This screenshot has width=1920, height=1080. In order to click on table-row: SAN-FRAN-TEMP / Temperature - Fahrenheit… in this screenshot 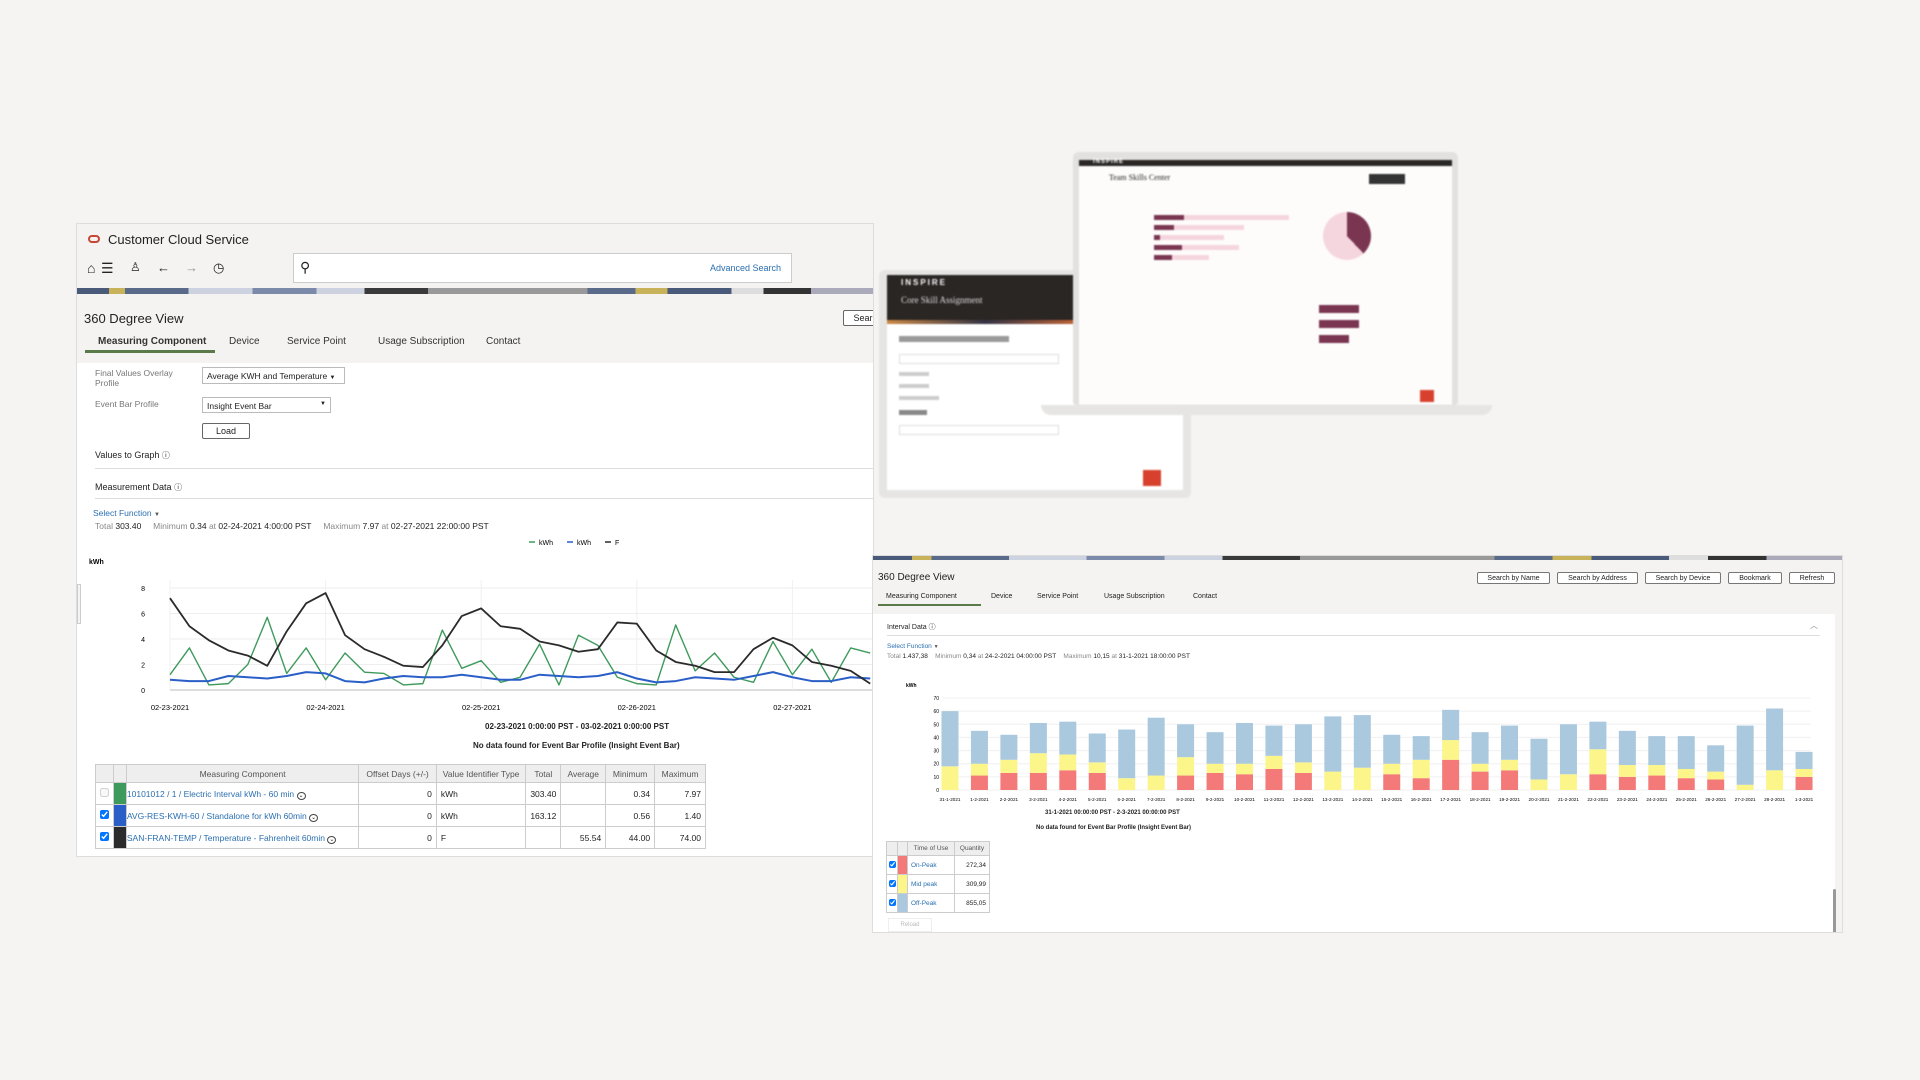, I will do `click(400, 837)`.